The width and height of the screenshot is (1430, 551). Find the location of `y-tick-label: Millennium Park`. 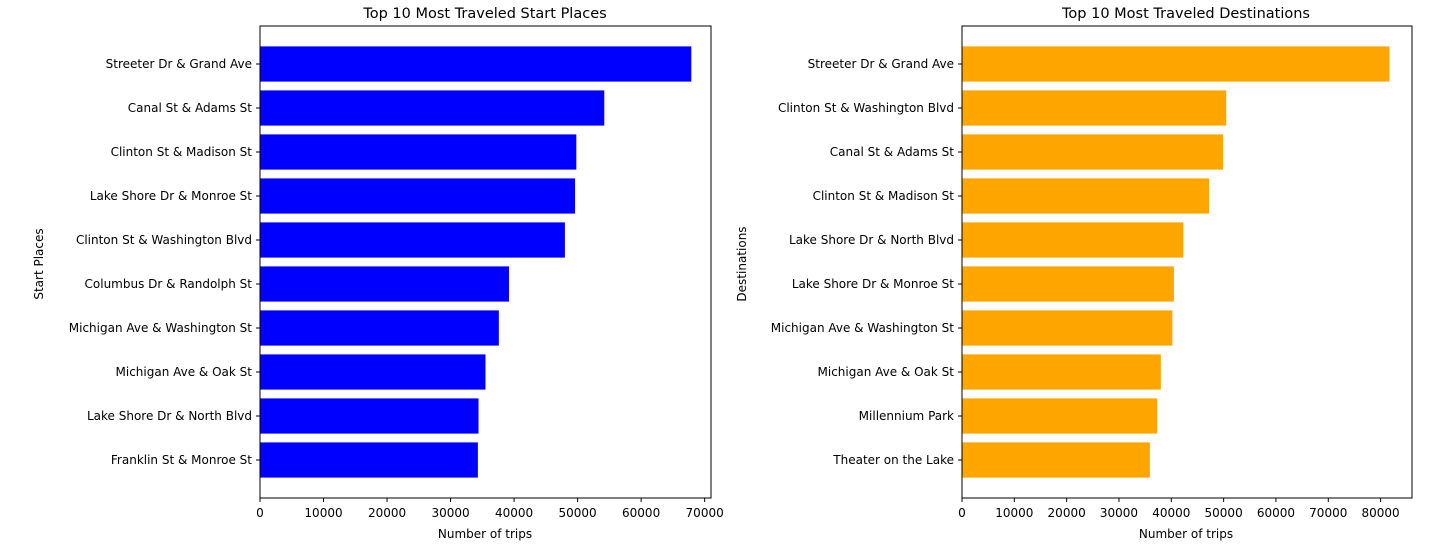

y-tick-label: Millennium Park is located at coordinates (906, 416).